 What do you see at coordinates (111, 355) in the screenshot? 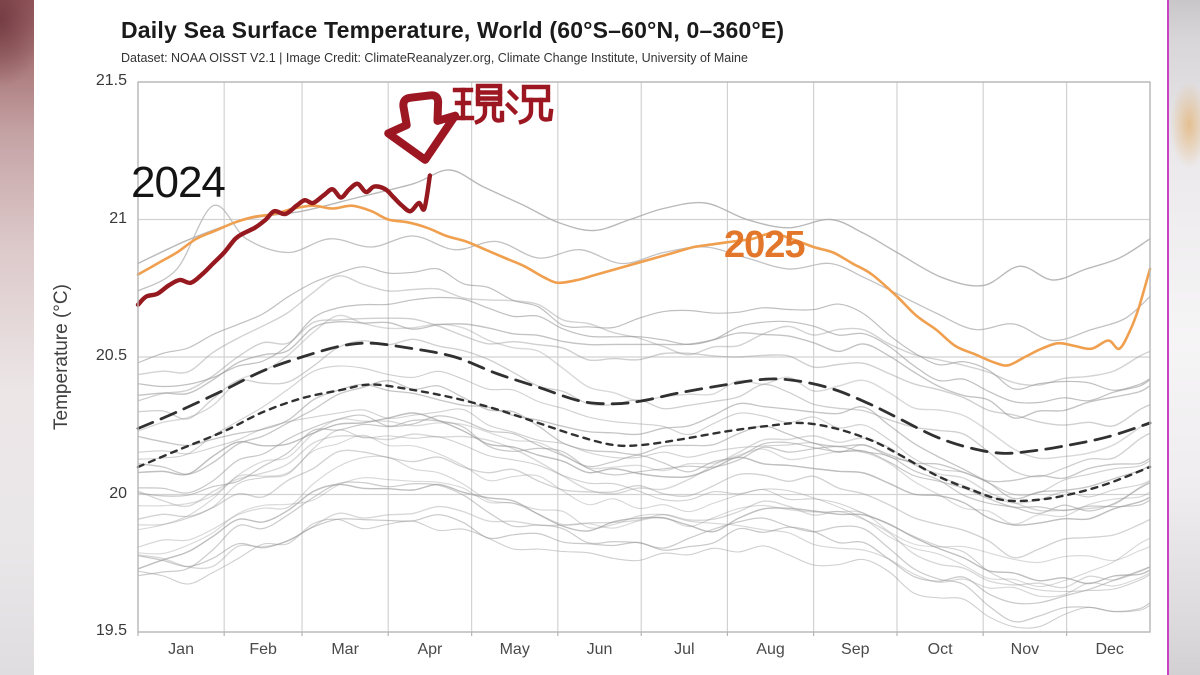
I see `y-tick-label: 20.5` at bounding box center [111, 355].